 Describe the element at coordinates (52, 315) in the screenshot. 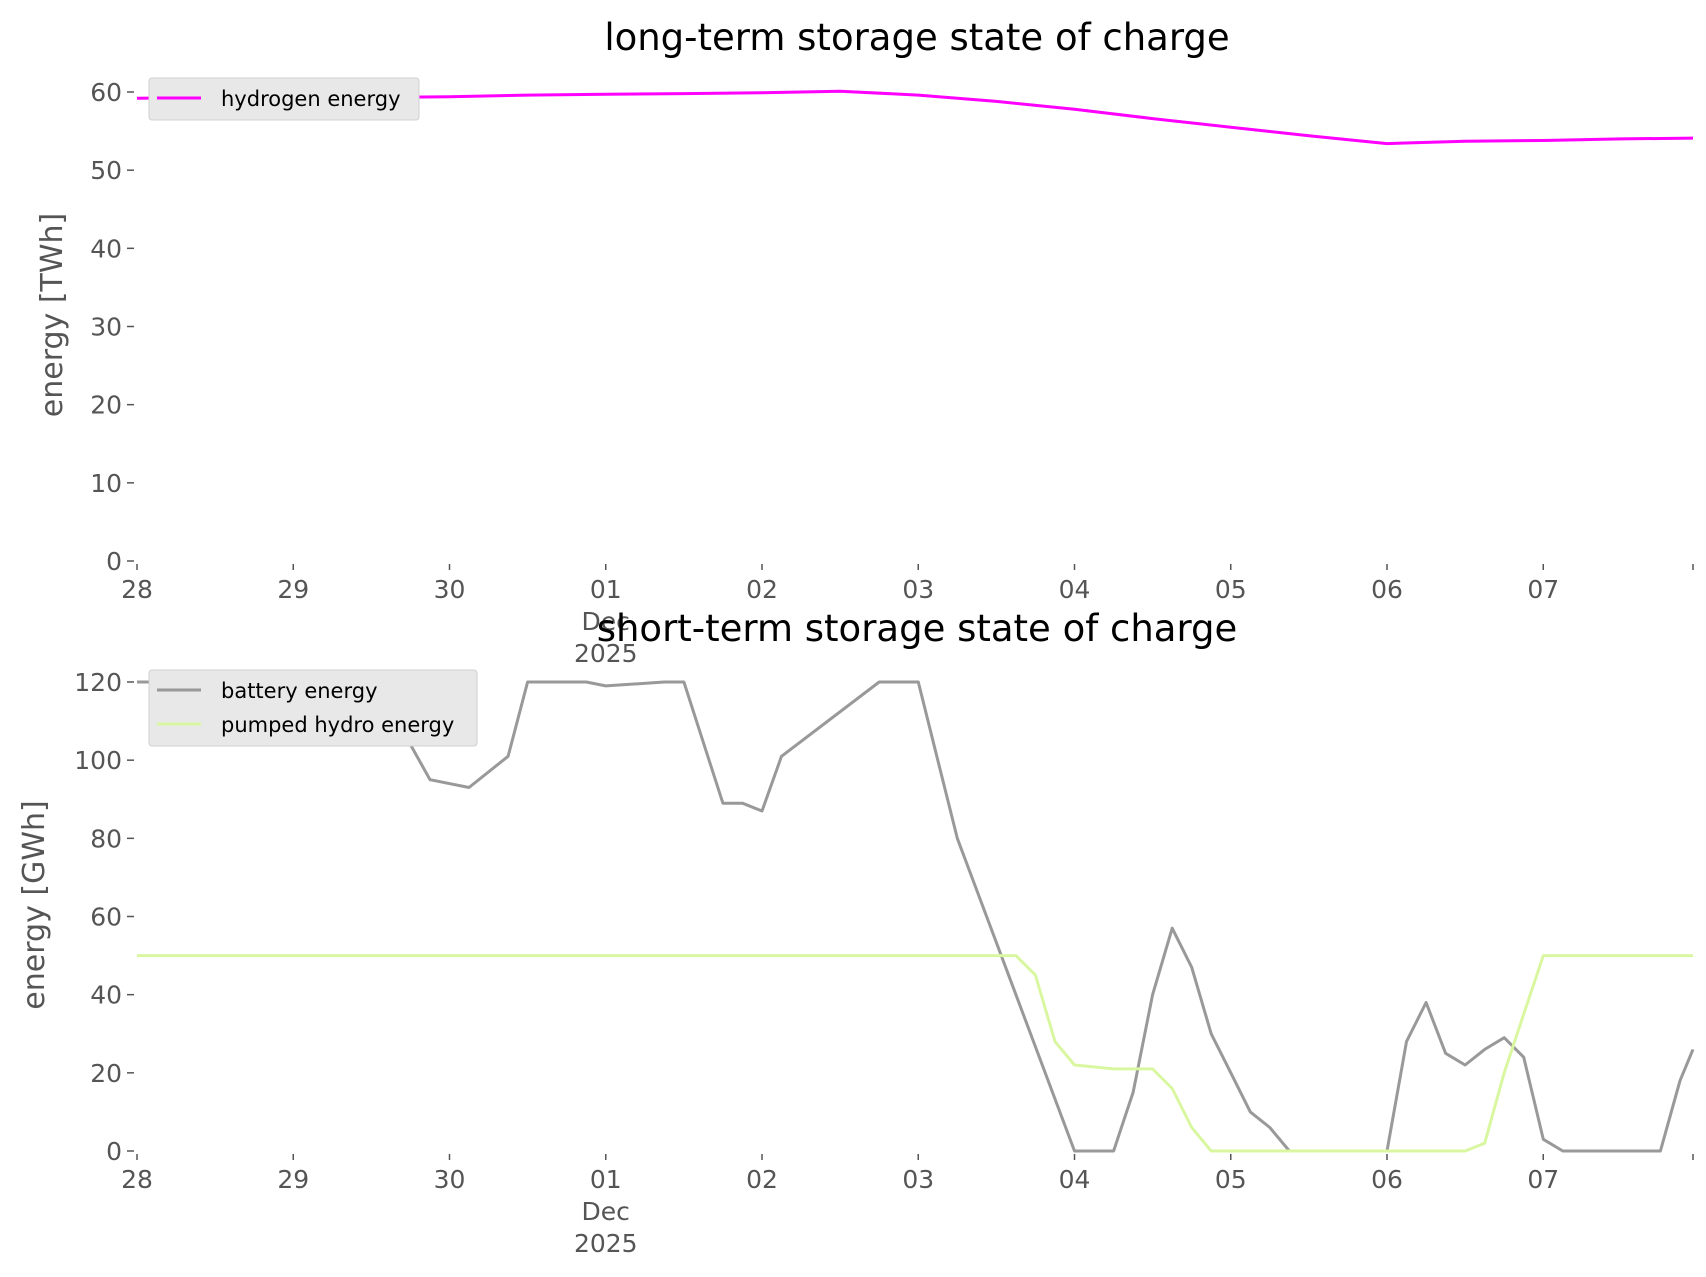

I see `y-axis-label: energy [TWh]` at that location.